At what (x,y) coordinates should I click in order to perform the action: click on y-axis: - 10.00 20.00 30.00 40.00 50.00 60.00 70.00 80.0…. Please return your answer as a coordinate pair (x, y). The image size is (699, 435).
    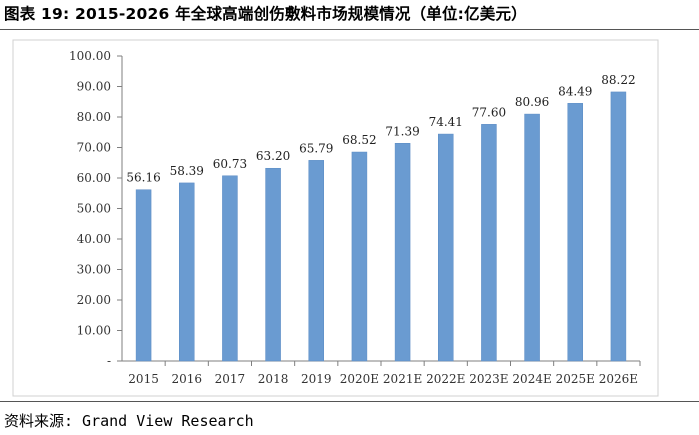
    Looking at the image, I should click on (96, 208).